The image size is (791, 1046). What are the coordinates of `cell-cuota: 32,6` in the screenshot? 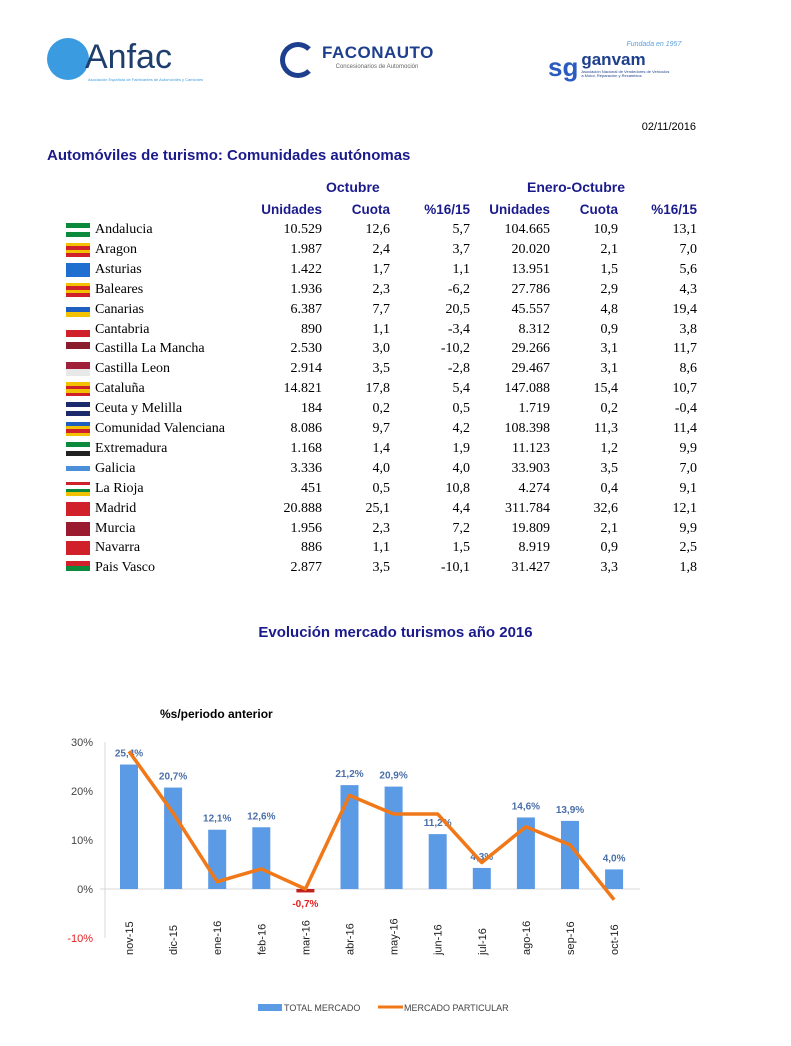 It's located at (606, 508).